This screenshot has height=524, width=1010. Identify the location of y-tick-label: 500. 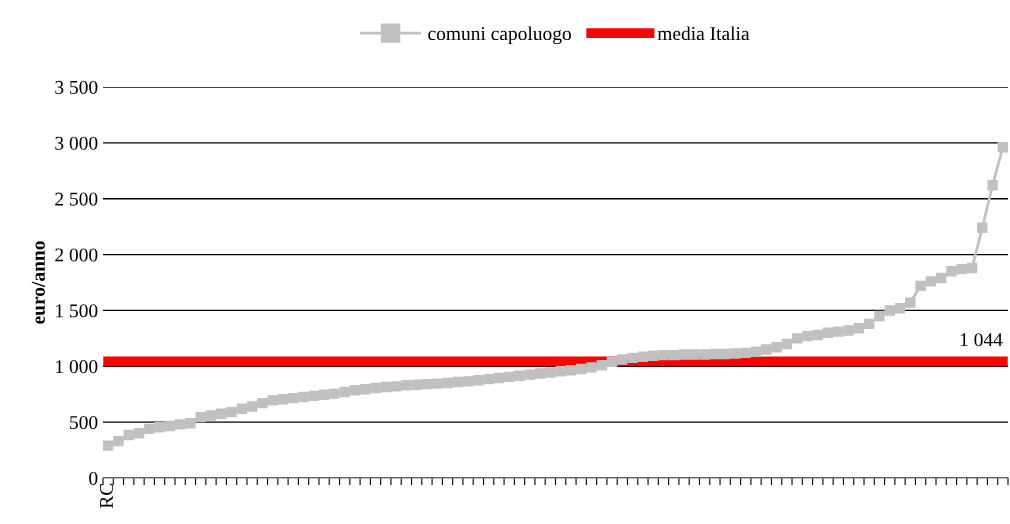
(84, 422).